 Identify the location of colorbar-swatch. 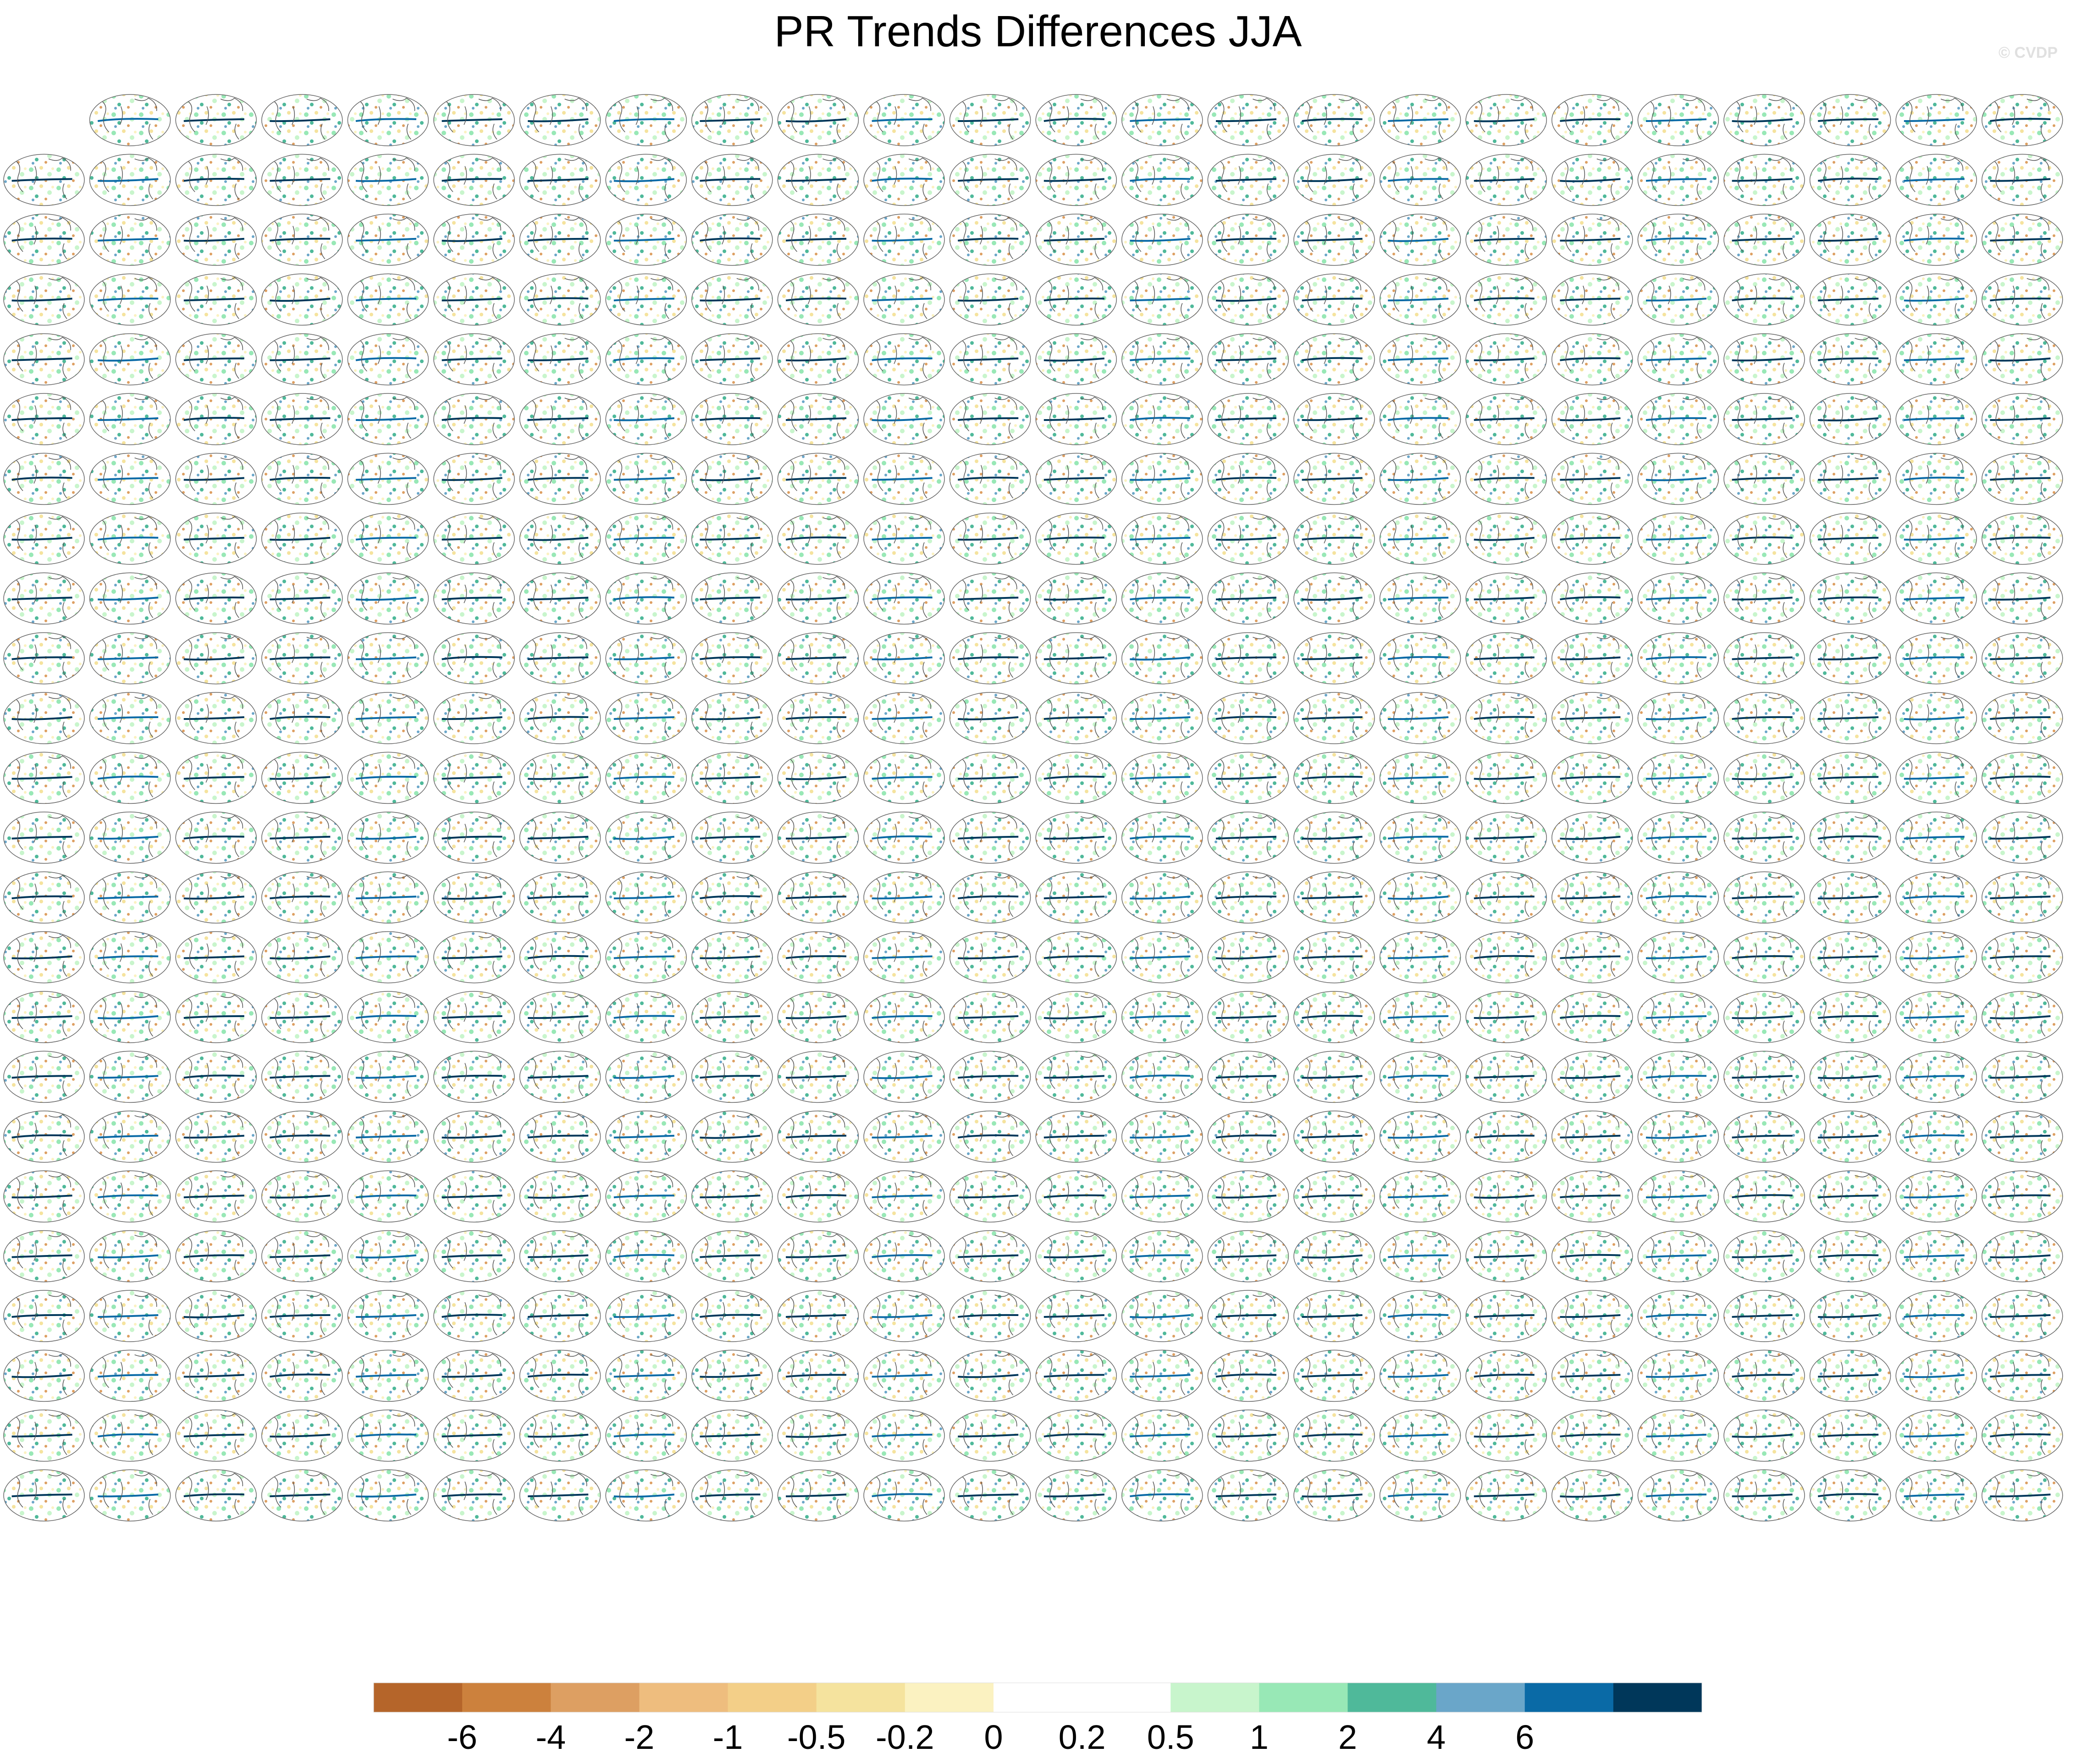
(1657, 1698).